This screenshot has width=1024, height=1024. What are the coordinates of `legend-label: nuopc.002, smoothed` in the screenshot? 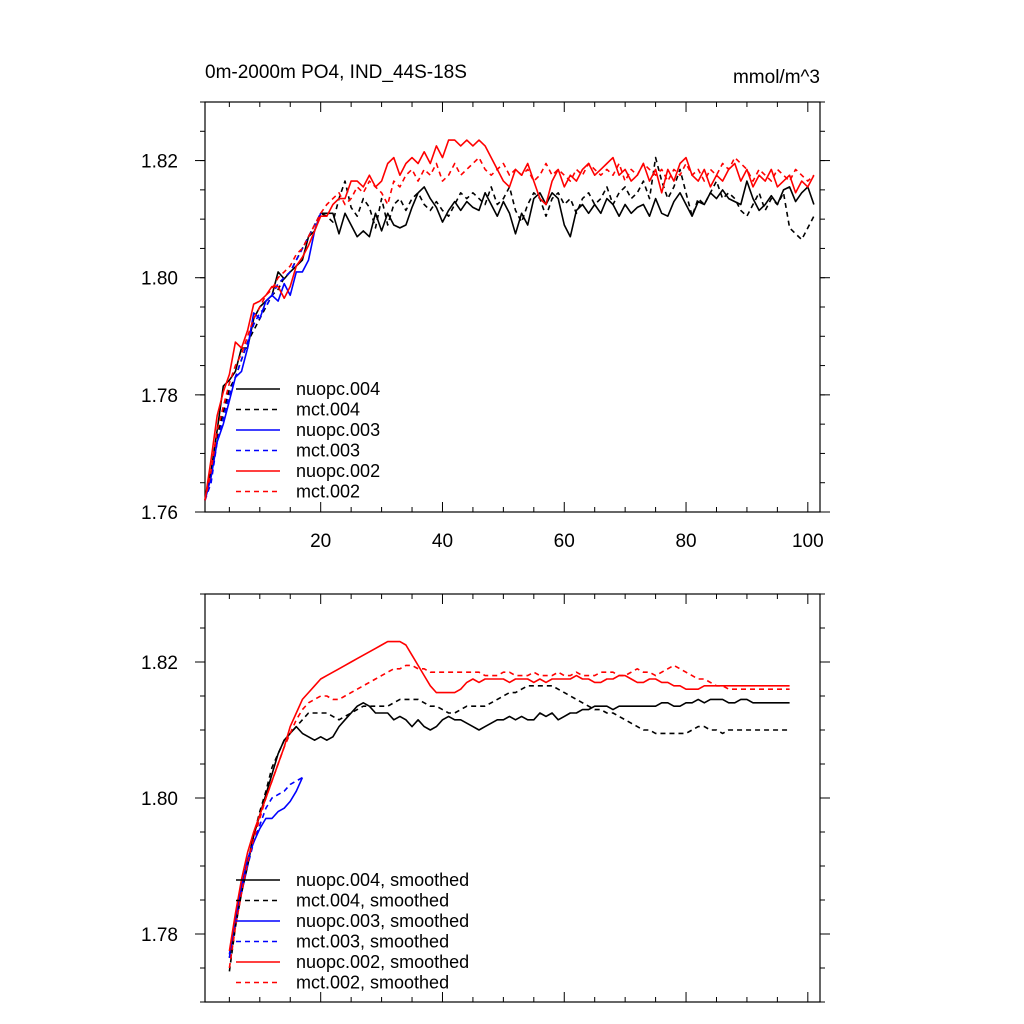 It's located at (382, 962).